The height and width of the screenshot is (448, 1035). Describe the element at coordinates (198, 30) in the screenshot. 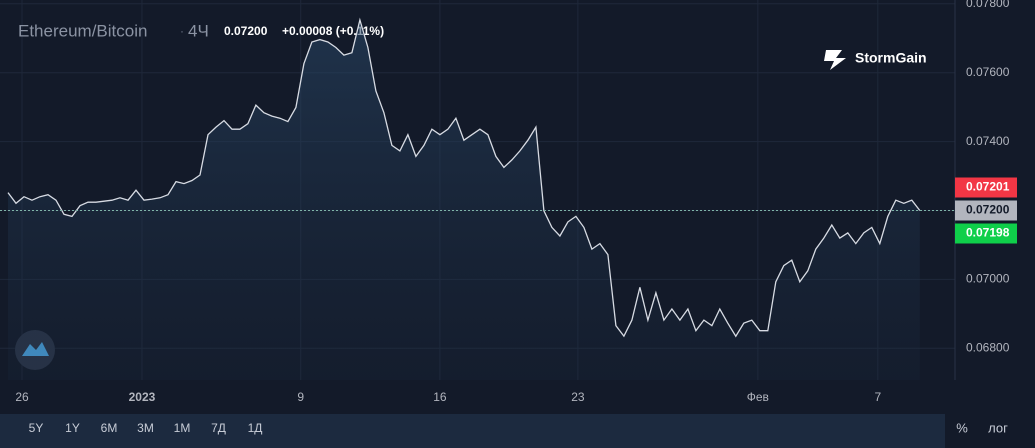

I see `interval: 4Ч` at that location.